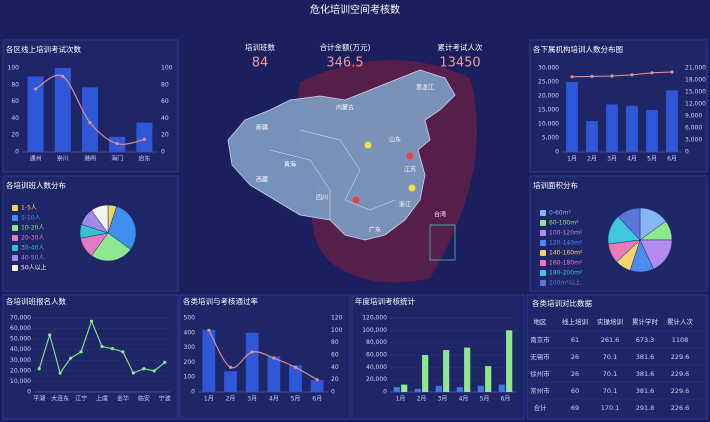 The height and width of the screenshot is (422, 710). Describe the element at coordinates (300, 184) in the screenshot. I see `province-border` at that location.